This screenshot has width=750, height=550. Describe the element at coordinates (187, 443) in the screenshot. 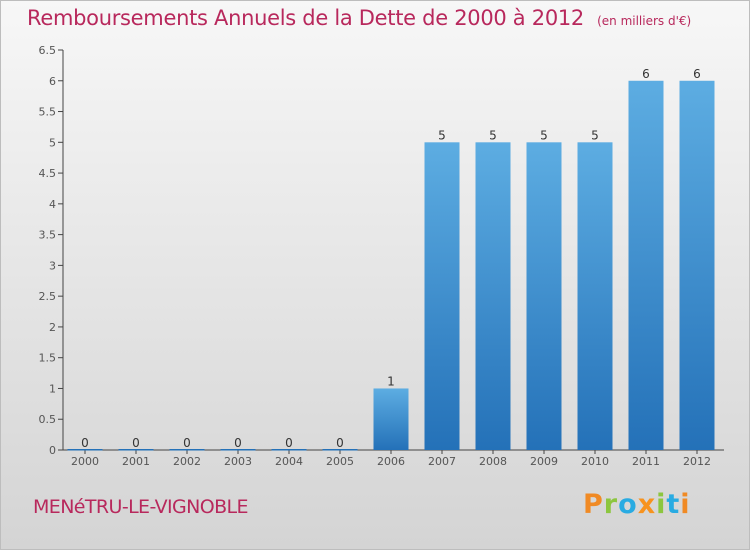

I see `data-label-2002: 0` at that location.